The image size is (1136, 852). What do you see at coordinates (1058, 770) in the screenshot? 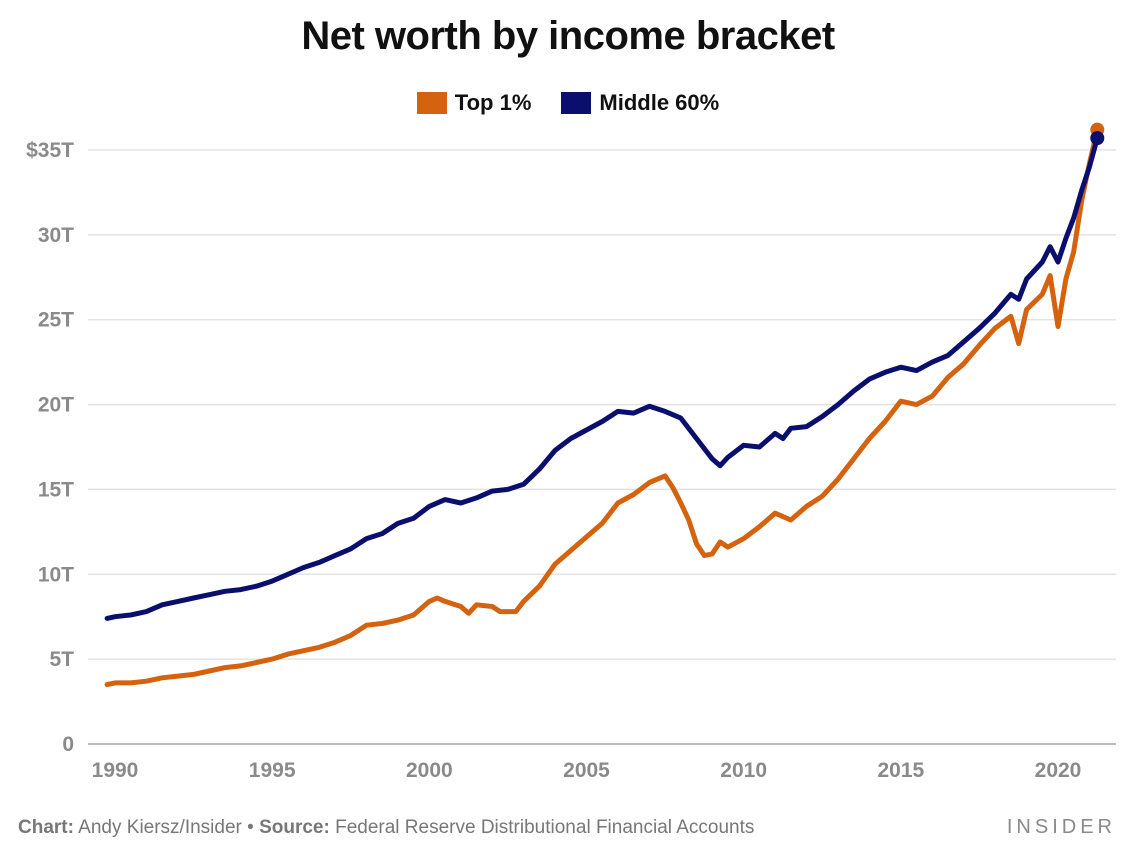
I see `x-tick-label: 2020` at bounding box center [1058, 770].